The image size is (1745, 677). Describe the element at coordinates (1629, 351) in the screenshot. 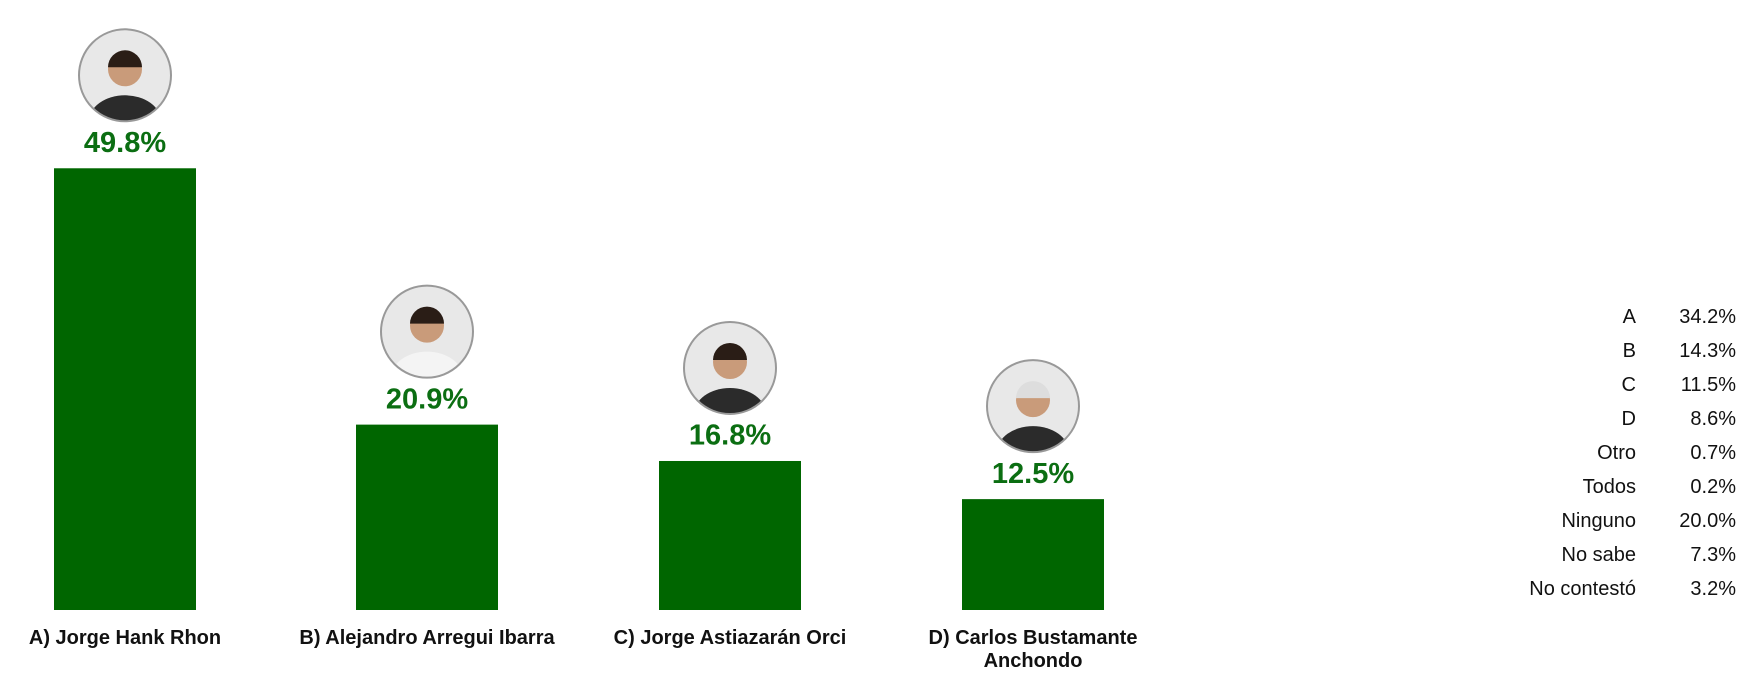

I see `row-label: B` at that location.